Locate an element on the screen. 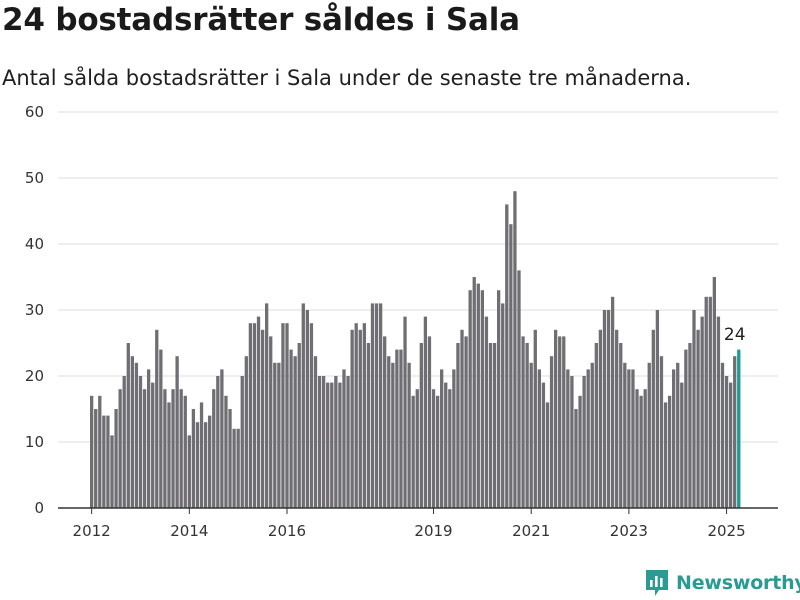 This screenshot has height=600, width=800. y-tick-label: 40 is located at coordinates (34, 244).